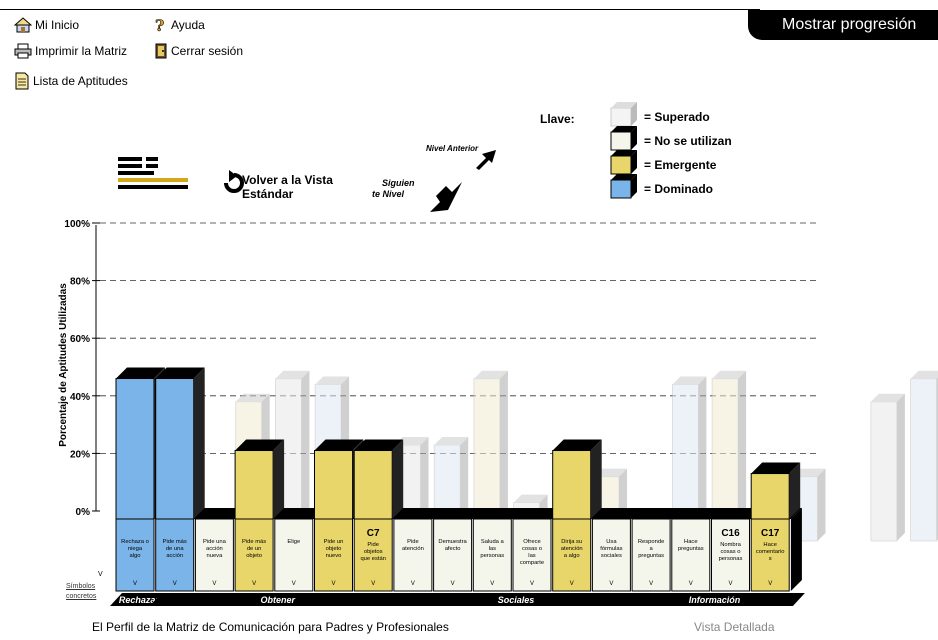  Describe the element at coordinates (731, 559) in the screenshot. I see `cell-label-15: personas` at that location.